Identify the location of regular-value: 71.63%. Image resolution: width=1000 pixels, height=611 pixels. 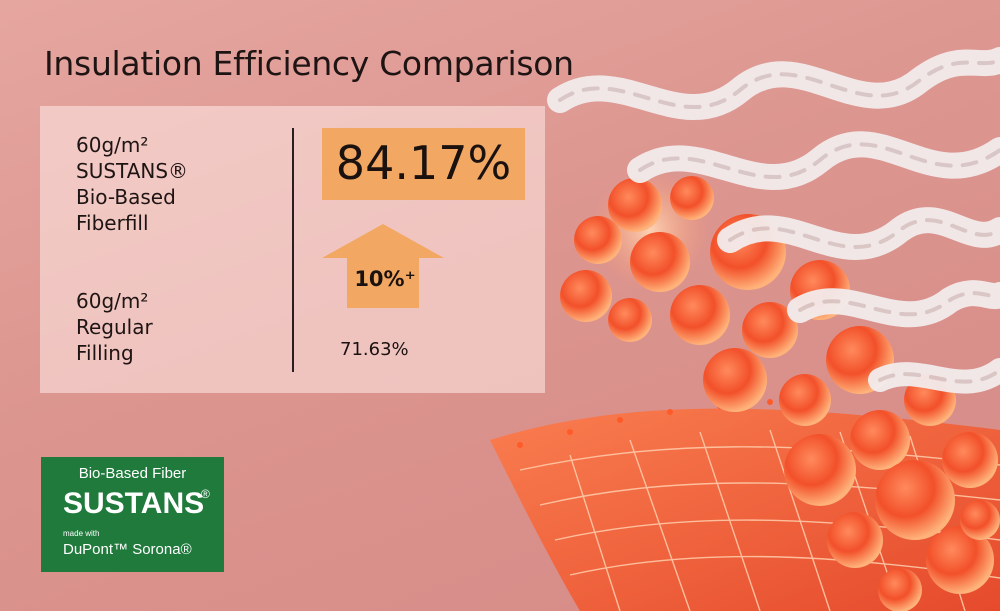
(374, 349).